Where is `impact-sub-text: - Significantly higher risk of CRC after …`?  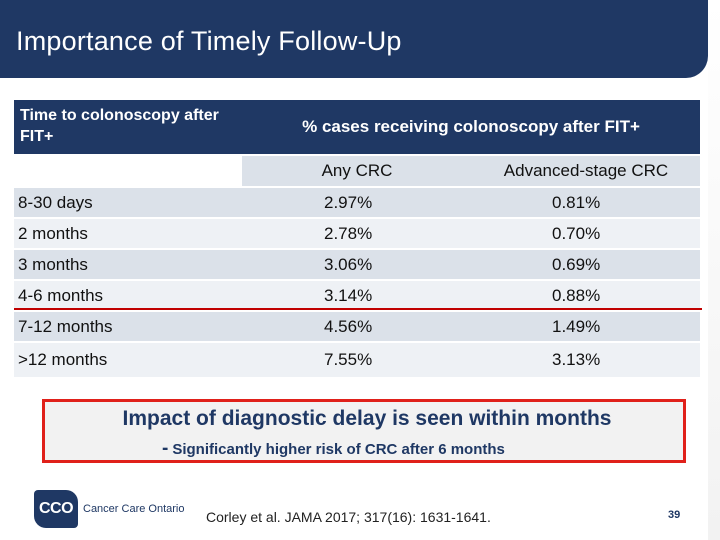 impact-sub-text: - Significantly higher risk of CRC after … is located at coordinates (333, 449).